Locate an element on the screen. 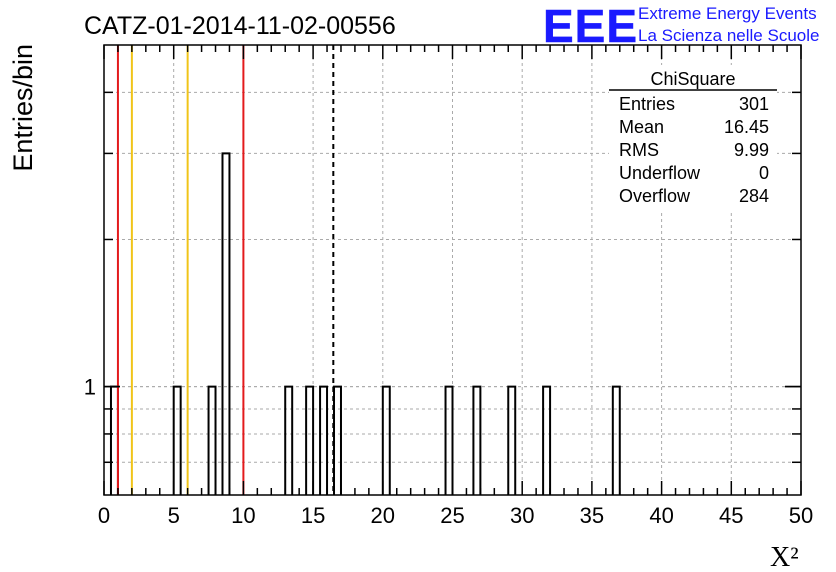 The image size is (836, 572). stats-mean-label: Mean is located at coordinates (641, 127).